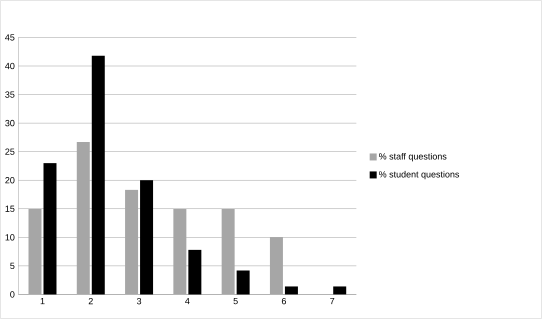  Describe the element at coordinates (412, 157) in the screenshot. I see `legend-label: % staff questions` at that location.